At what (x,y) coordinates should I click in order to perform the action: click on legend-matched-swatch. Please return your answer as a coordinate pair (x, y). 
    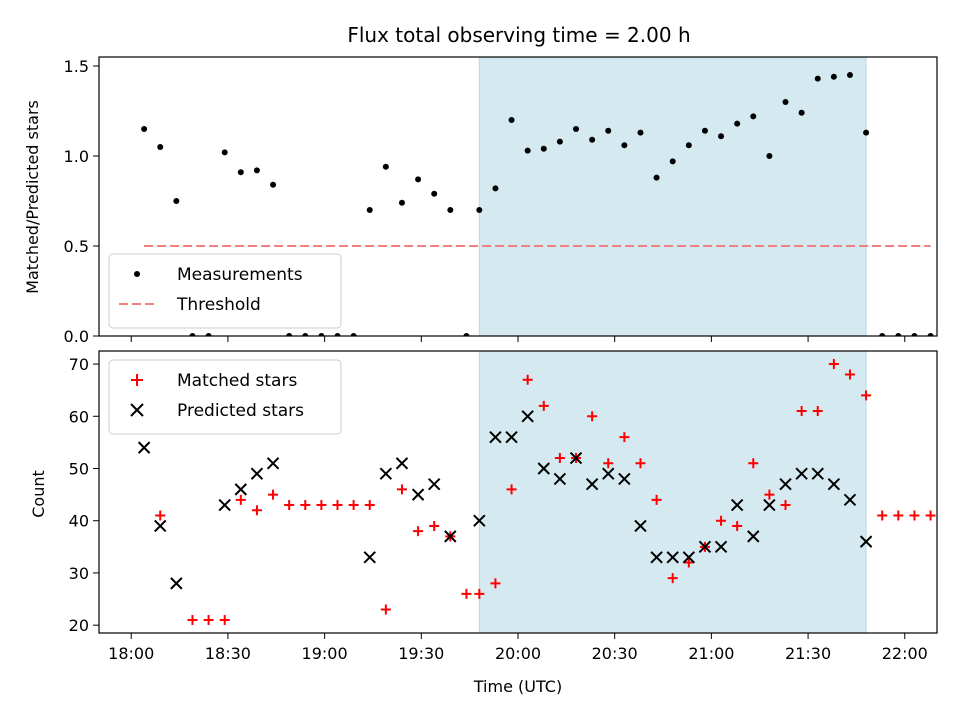
    Looking at the image, I should click on (137, 380).